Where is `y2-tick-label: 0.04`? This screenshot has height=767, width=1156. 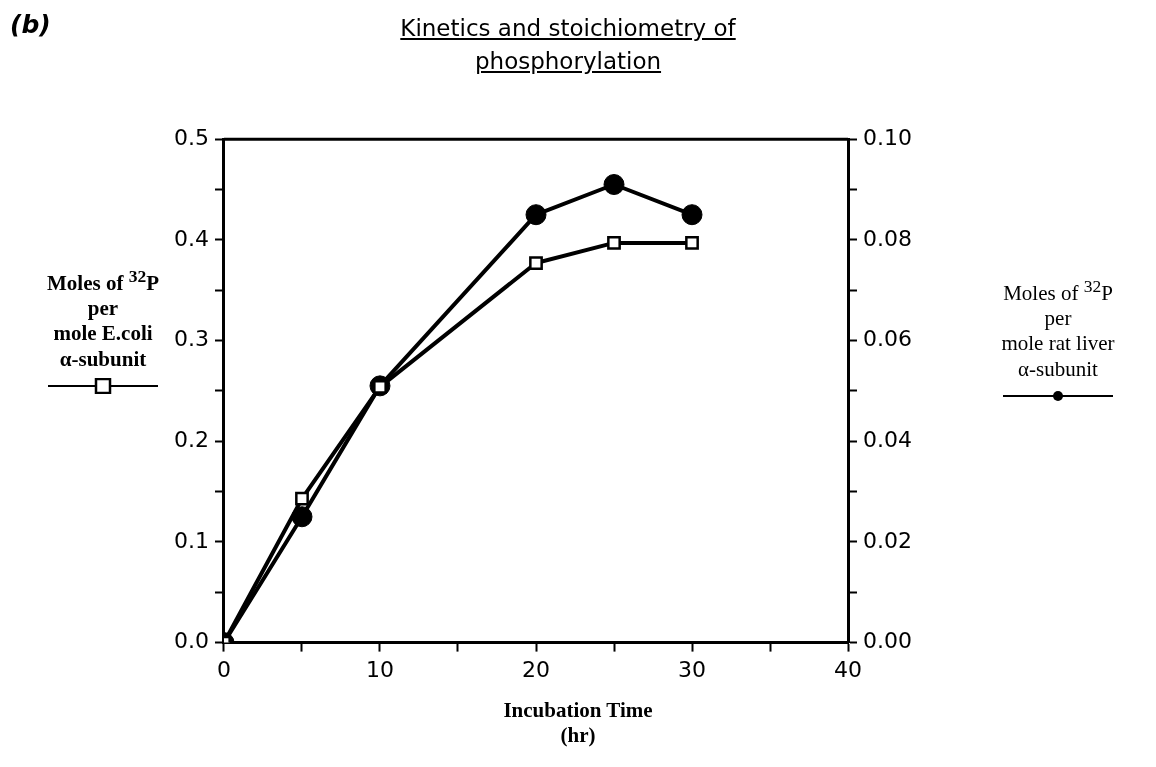 y2-tick-label: 0.04 is located at coordinates (887, 439).